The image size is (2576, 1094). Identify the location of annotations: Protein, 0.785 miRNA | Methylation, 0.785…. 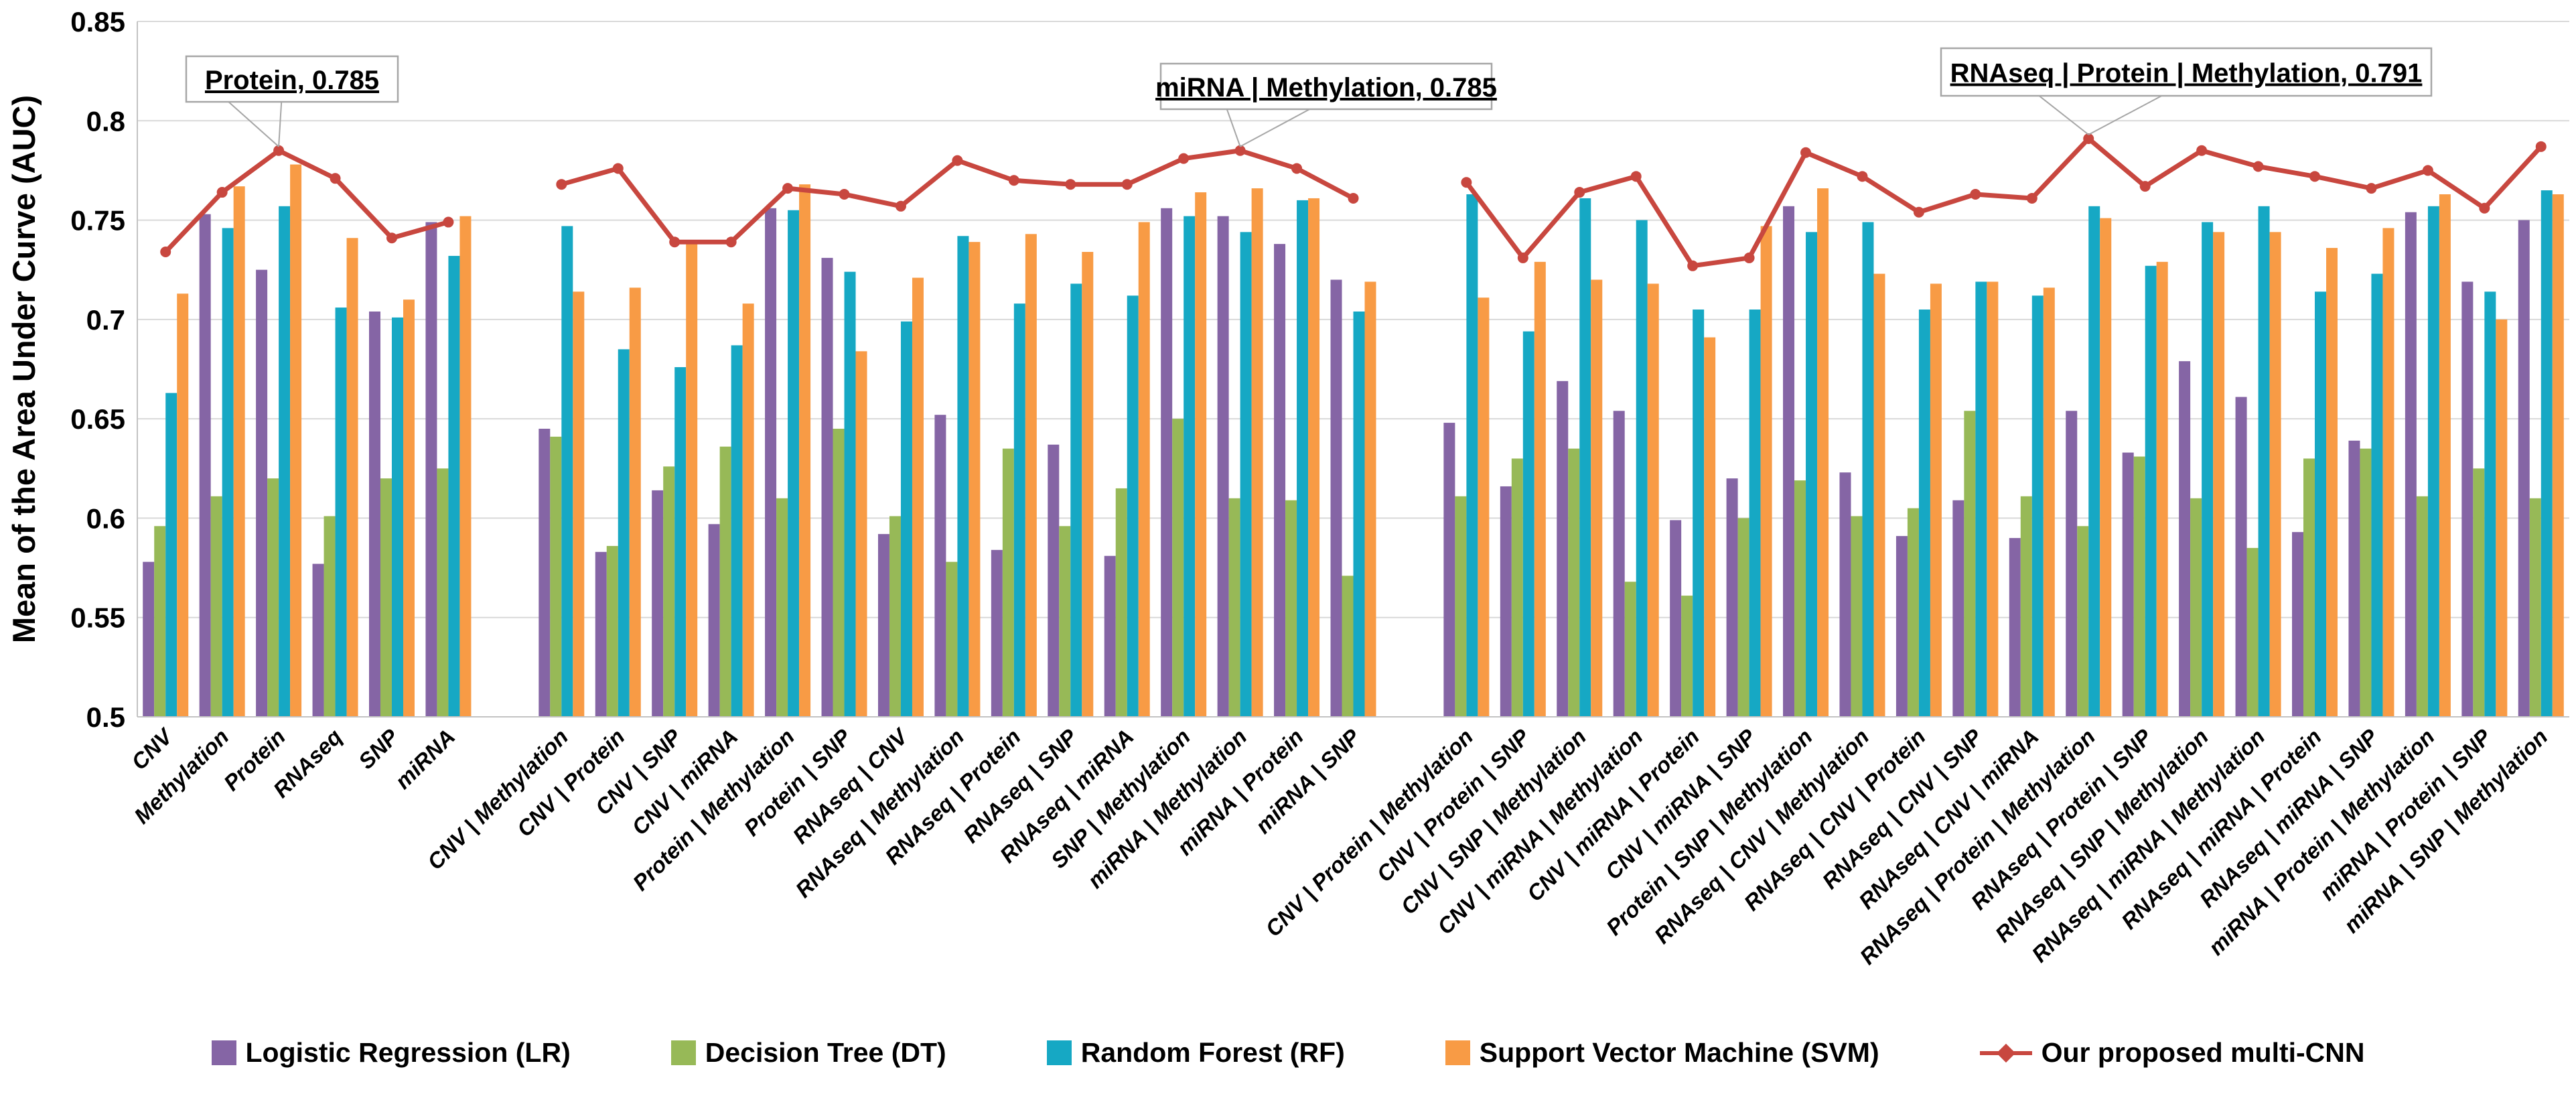
(1309, 97).